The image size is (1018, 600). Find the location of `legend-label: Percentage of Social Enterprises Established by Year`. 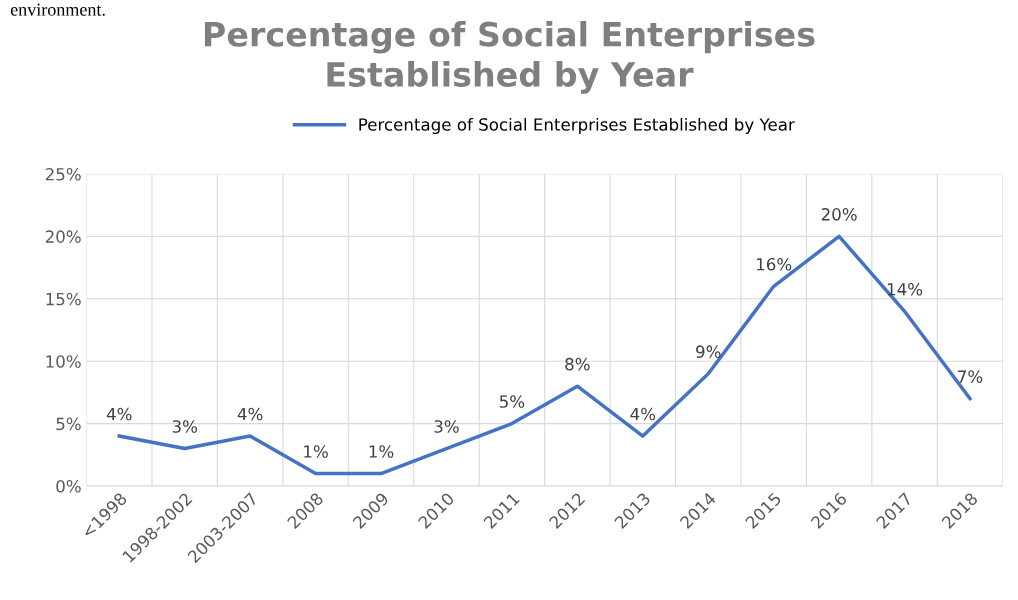

legend-label: Percentage of Social Enterprises Established by Year is located at coordinates (577, 126).